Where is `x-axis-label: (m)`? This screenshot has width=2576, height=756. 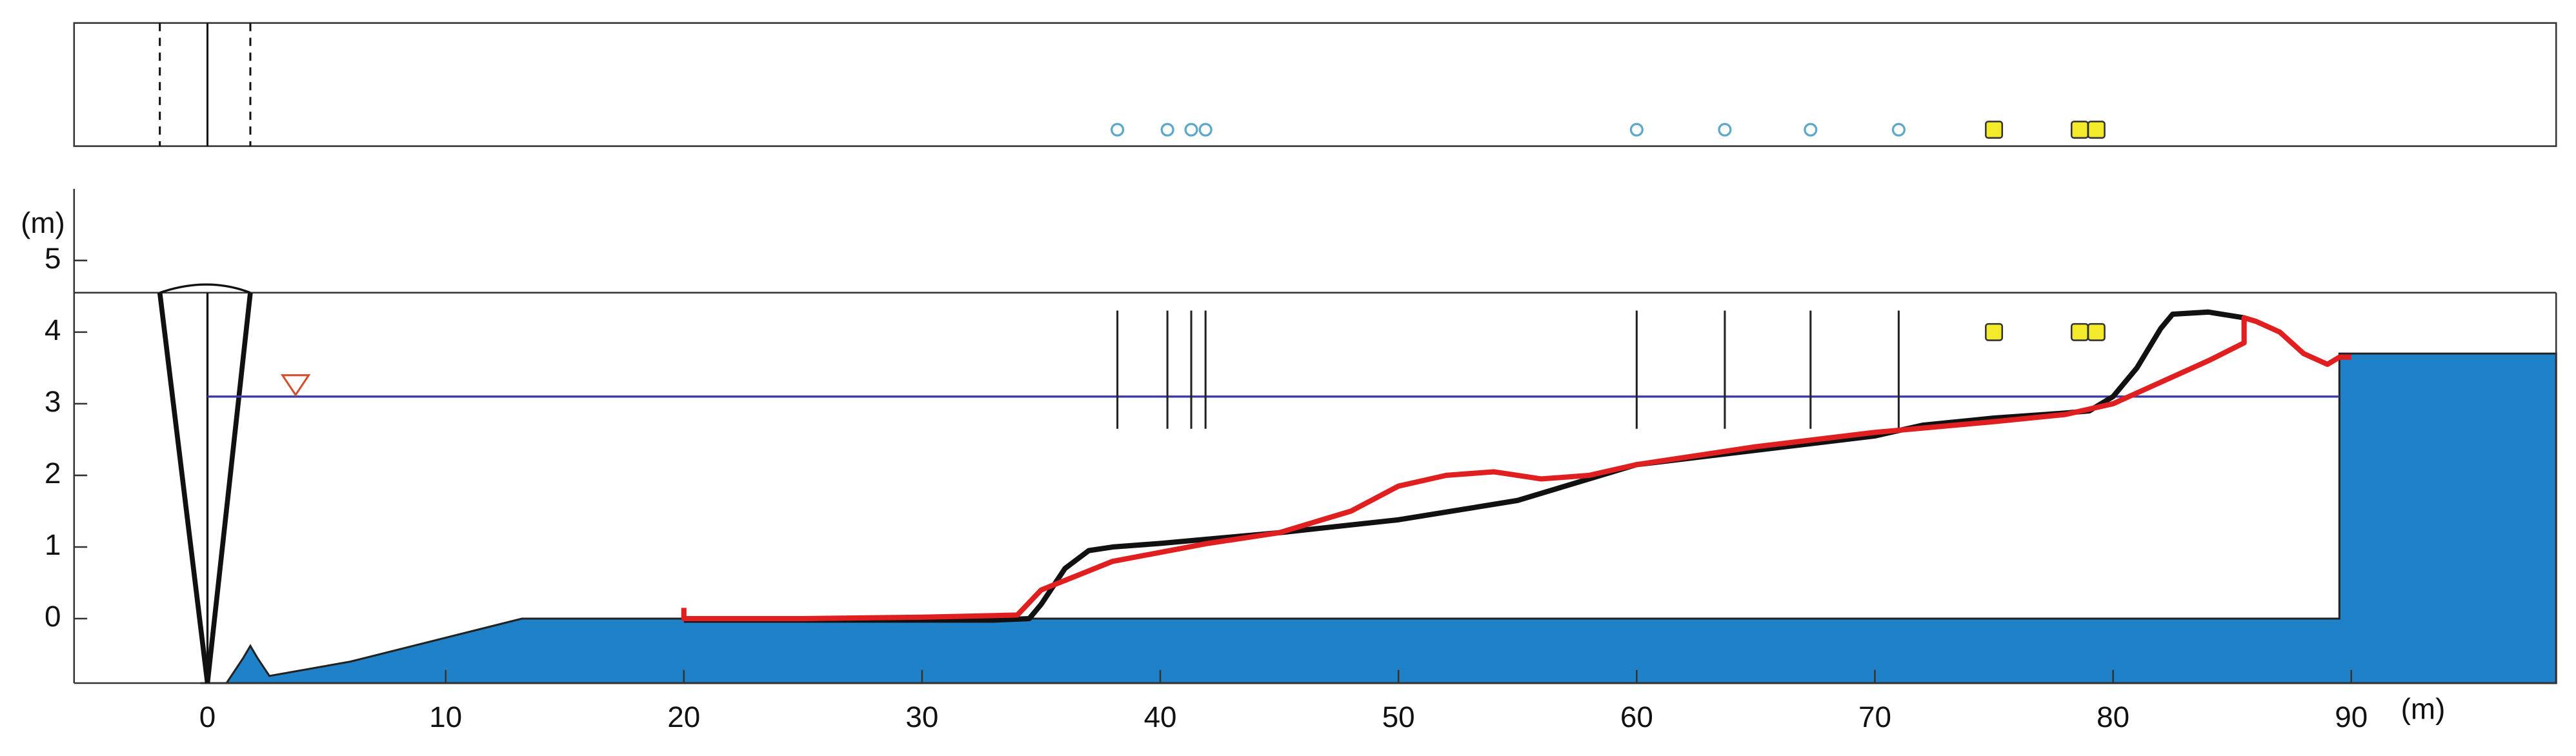 x-axis-label: (m) is located at coordinates (2423, 708).